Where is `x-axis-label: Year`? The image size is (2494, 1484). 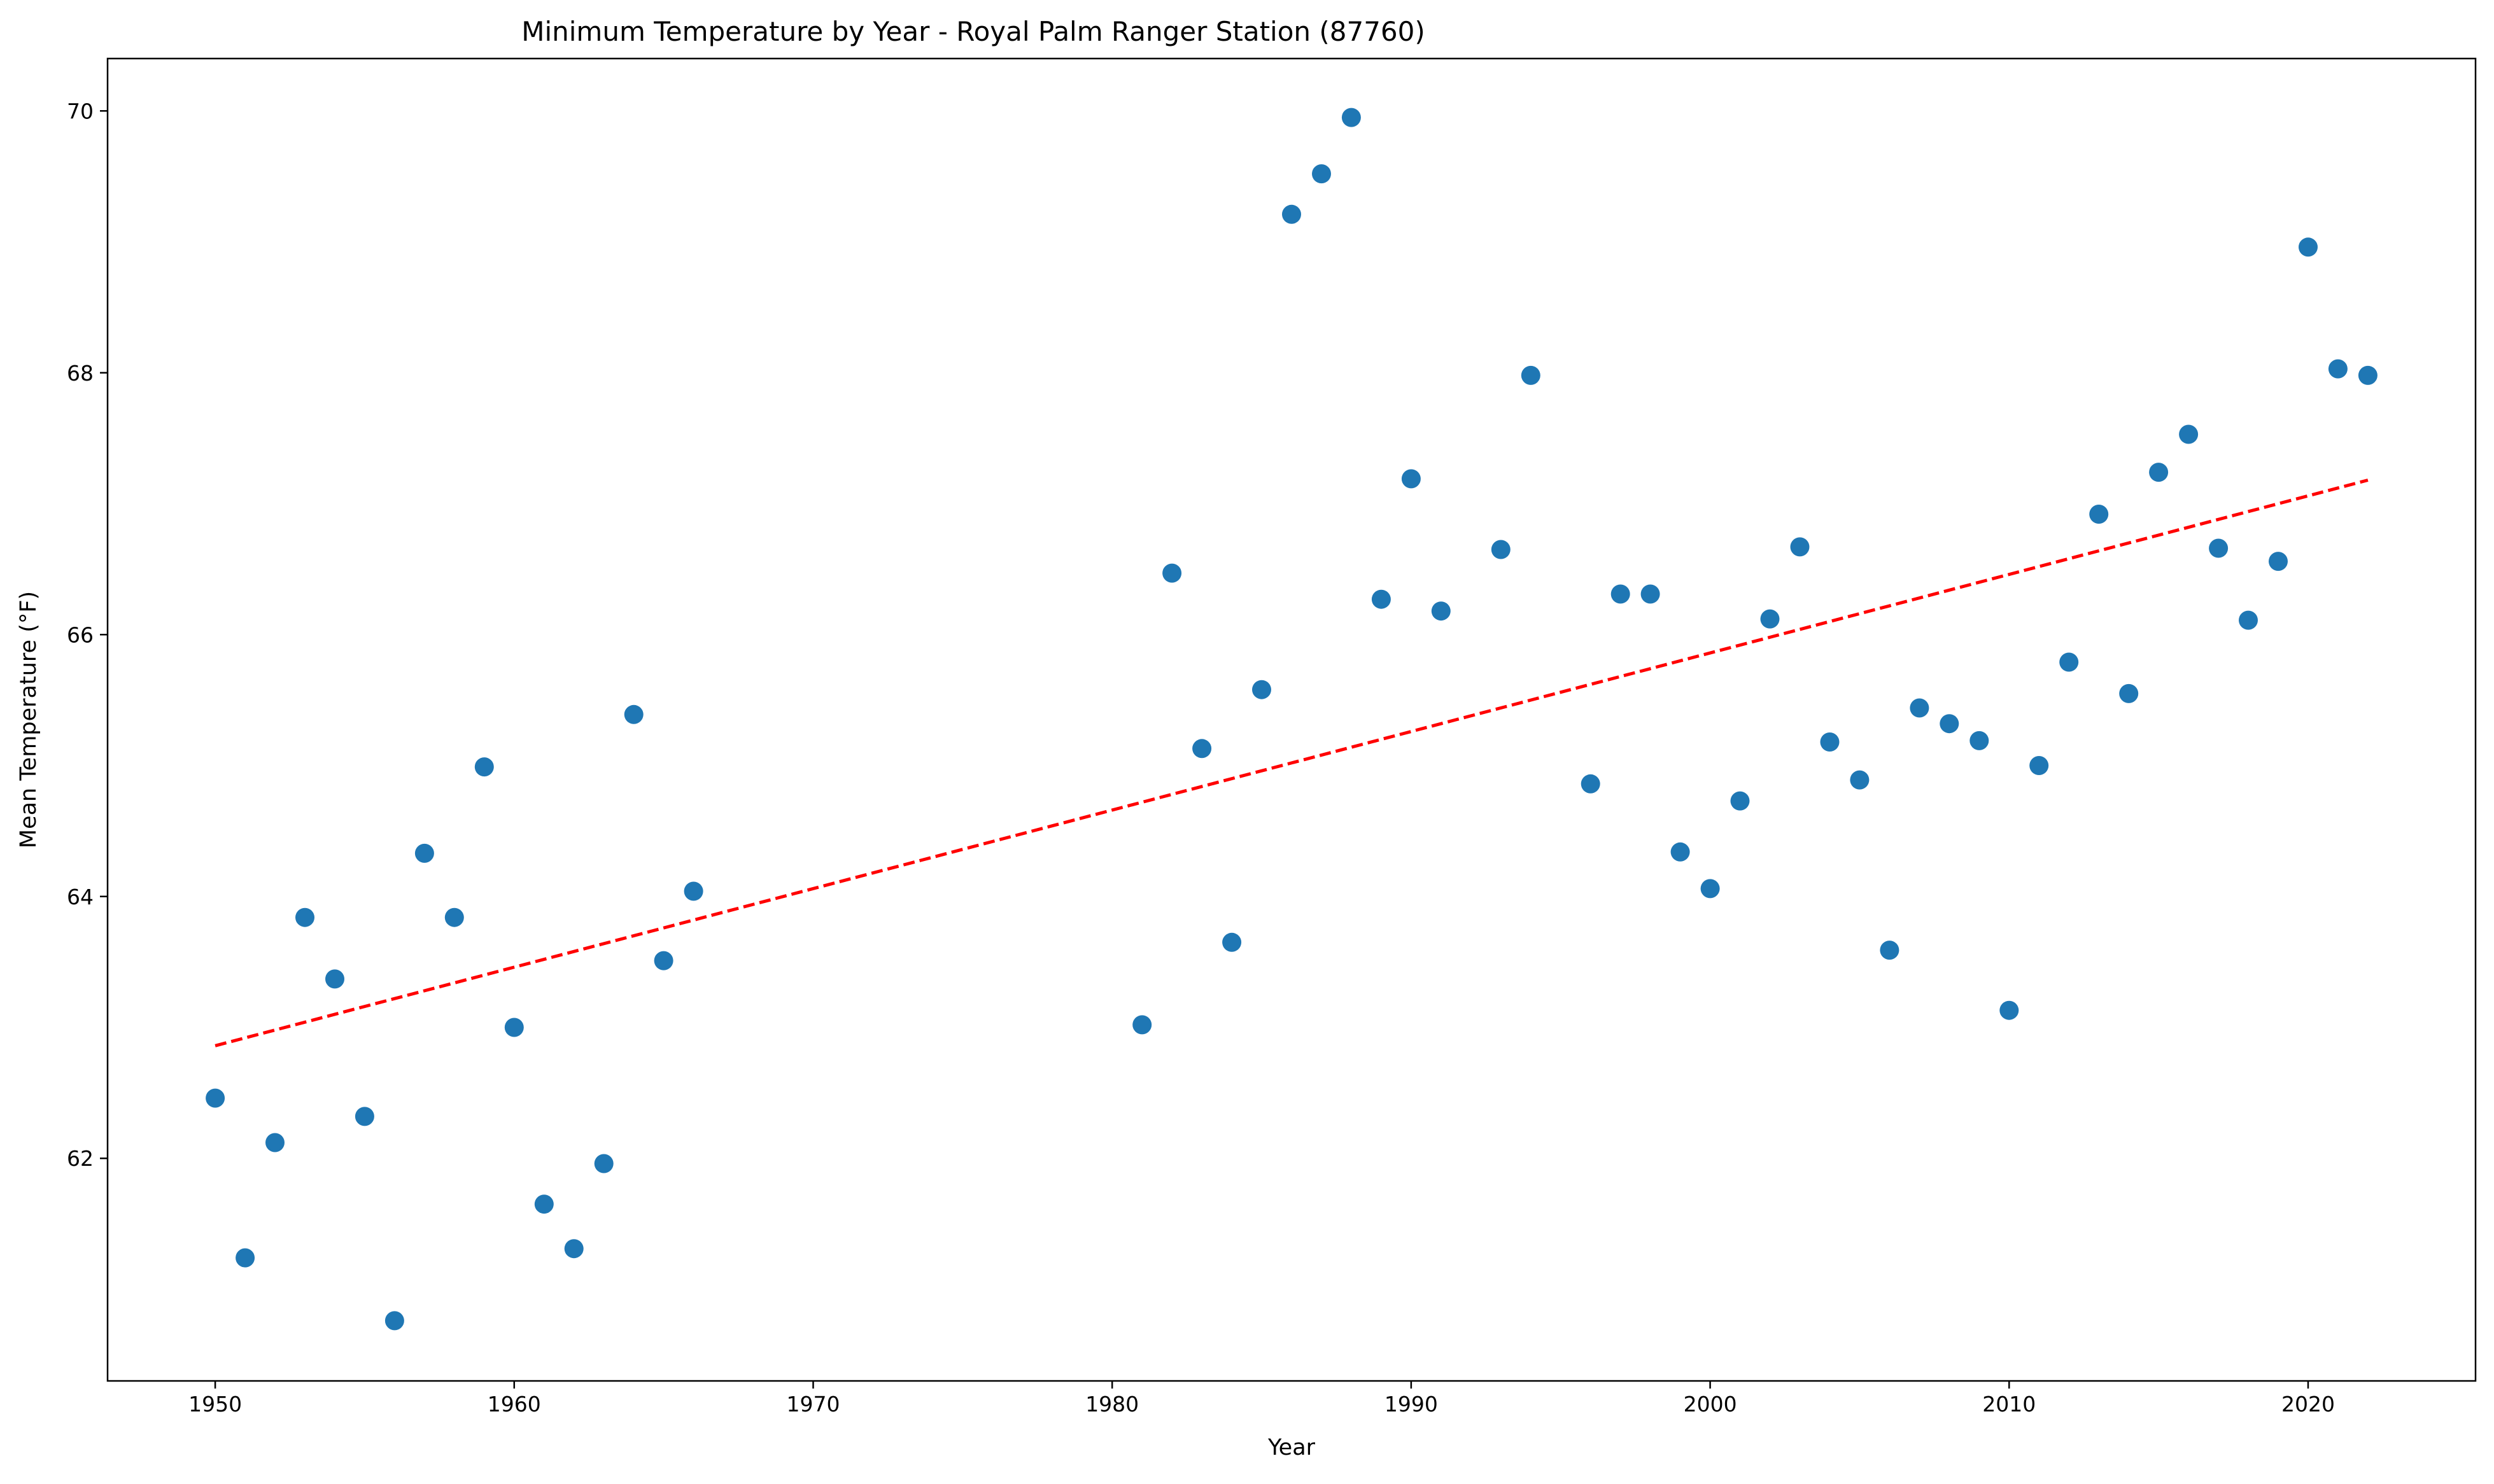 x-axis-label: Year is located at coordinates (1291, 1447).